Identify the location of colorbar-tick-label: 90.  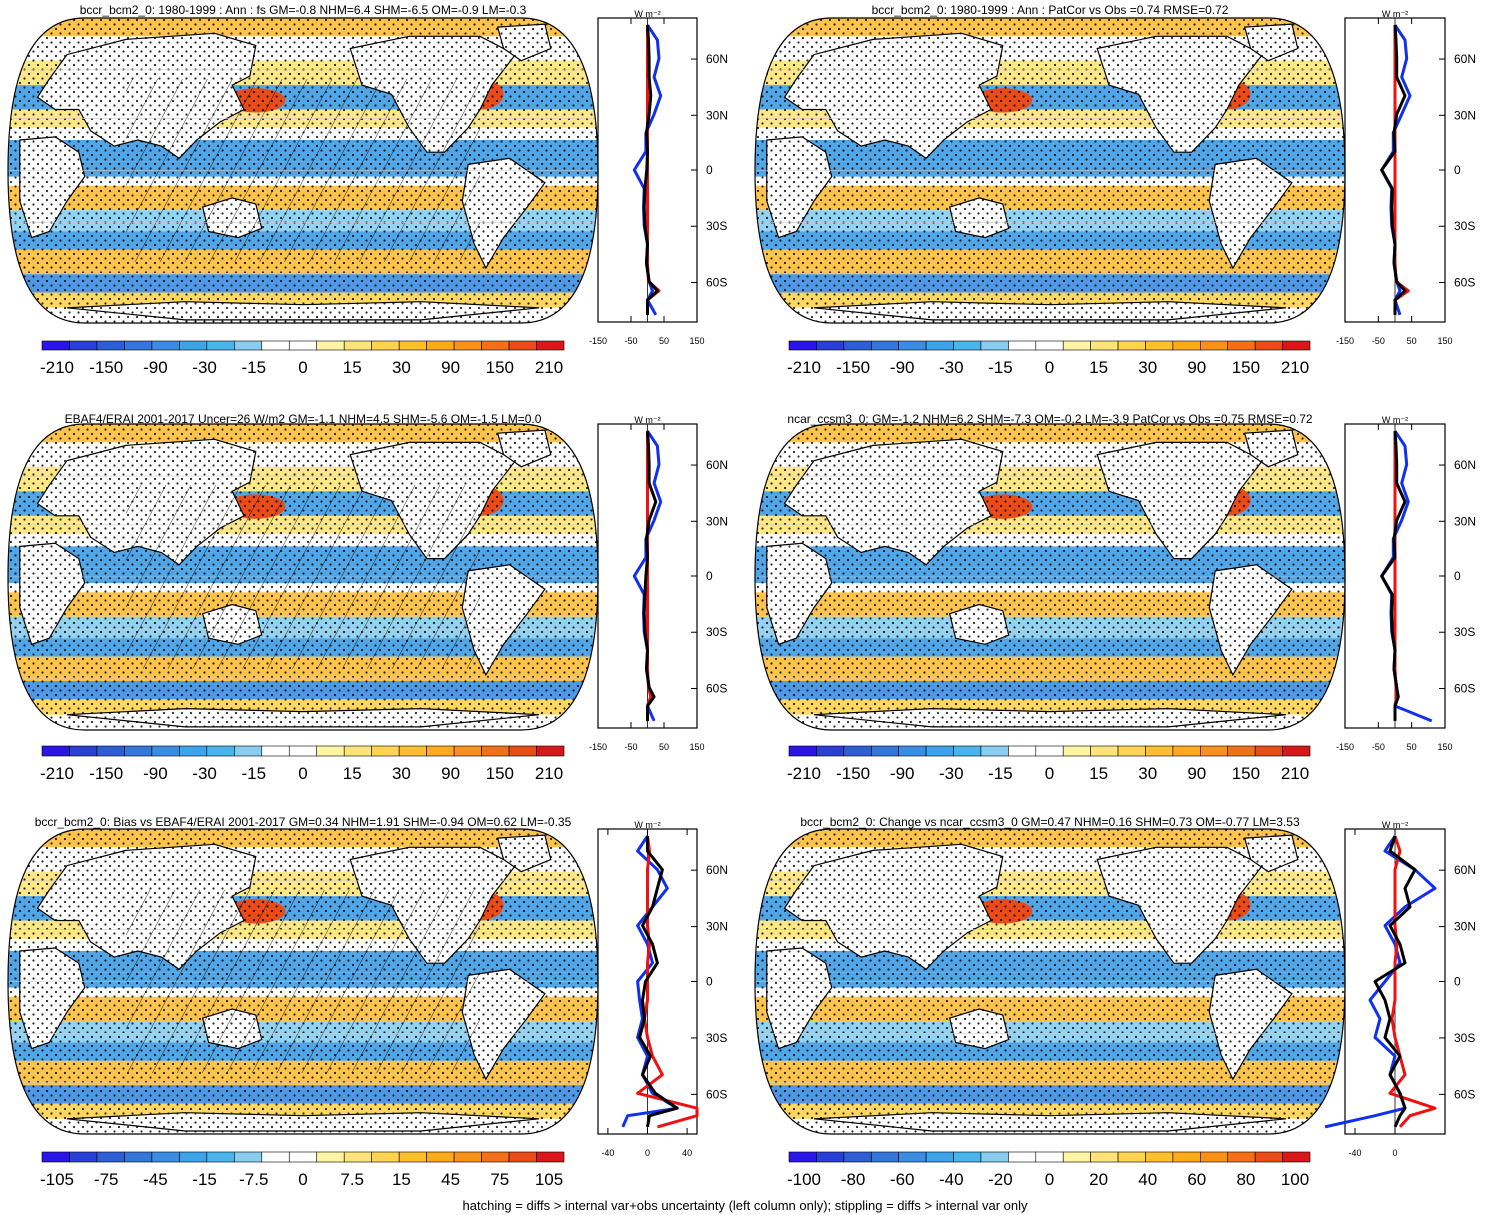
(450, 773).